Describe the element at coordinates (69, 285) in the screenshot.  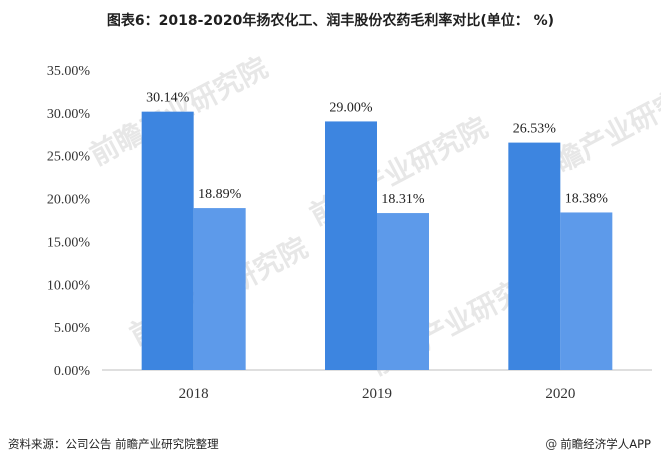
I see `y-tick-label: 10.00%` at that location.